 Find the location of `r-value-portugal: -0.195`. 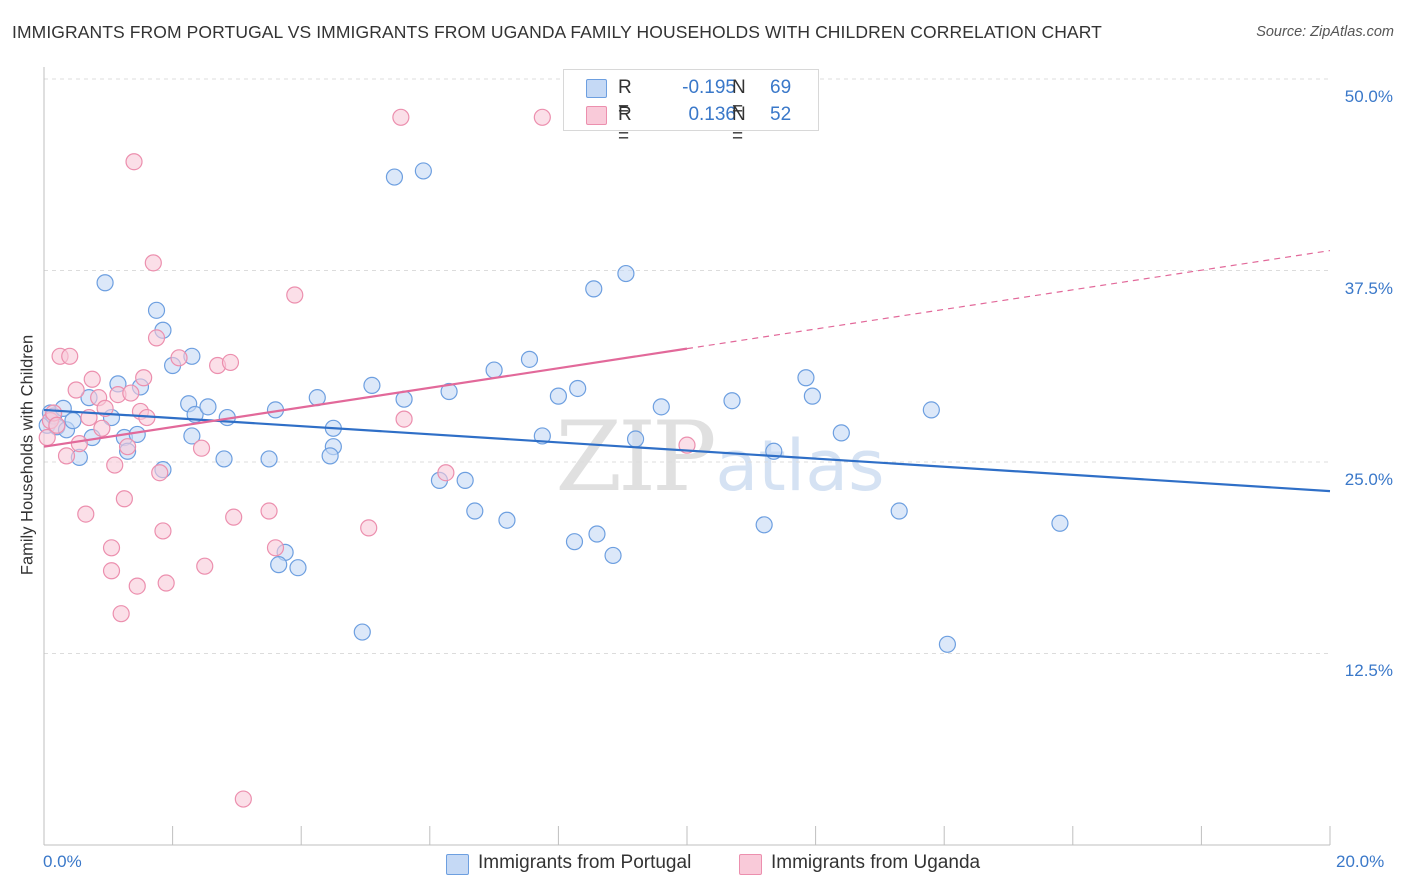

r-value-portugal: -0.195 is located at coordinates (709, 87).